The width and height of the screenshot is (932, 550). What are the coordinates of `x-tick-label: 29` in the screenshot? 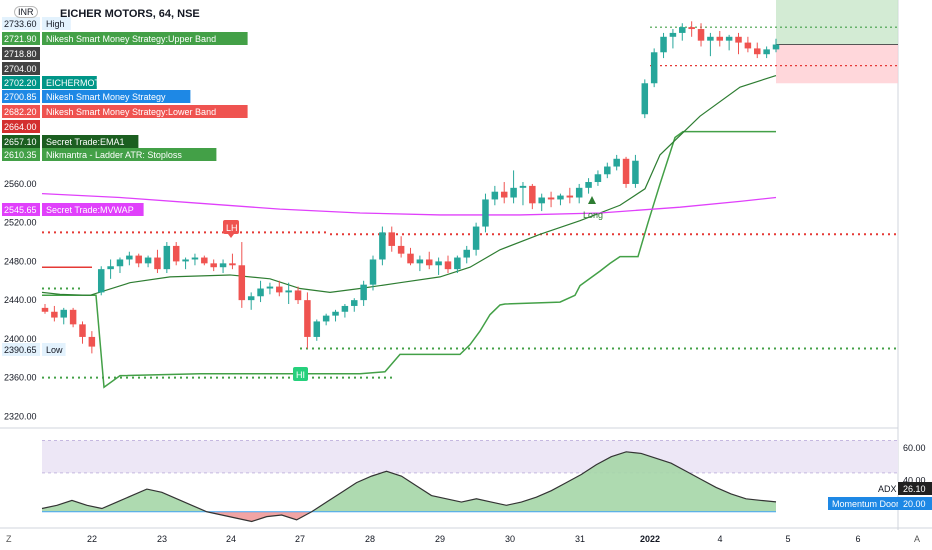 It's located at (440, 539).